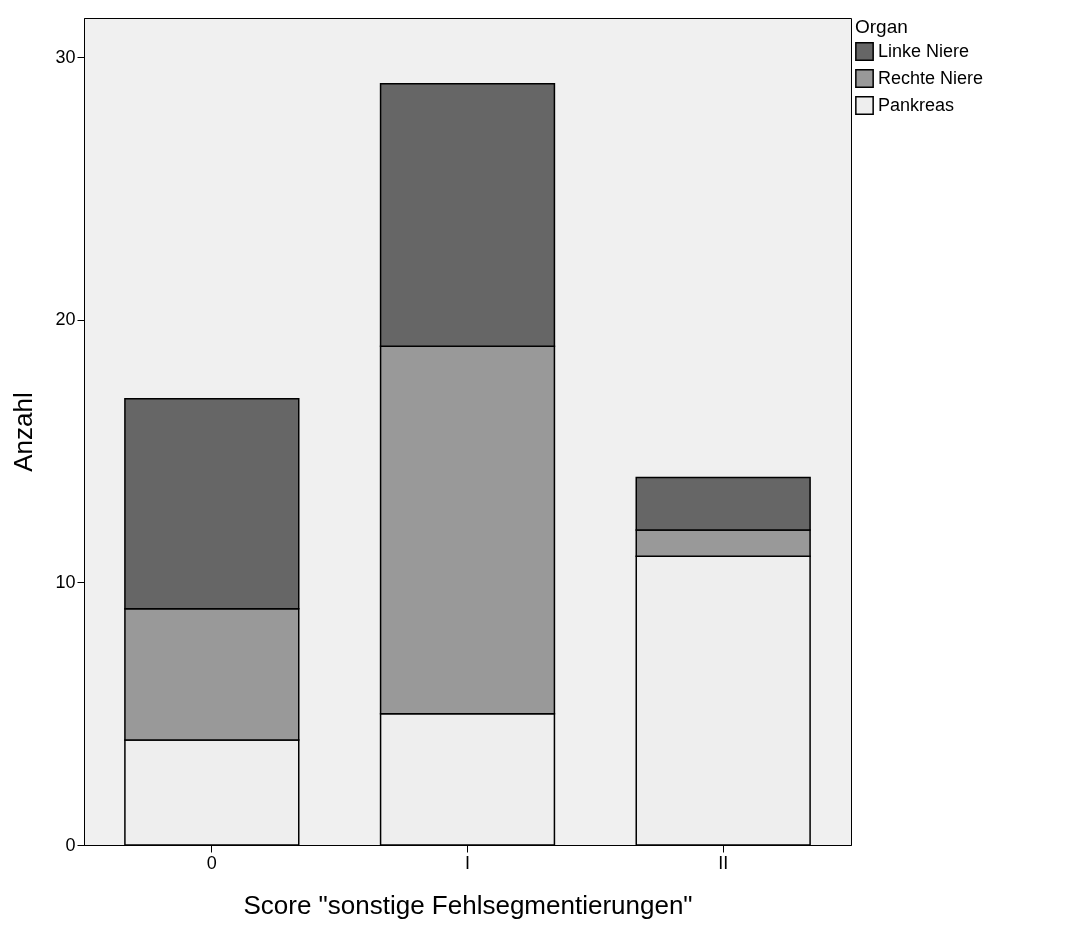 Image resolution: width=1091 pixels, height=947 pixels. What do you see at coordinates (924, 50) in the screenshot?
I see `legend-label: Linke Niere` at bounding box center [924, 50].